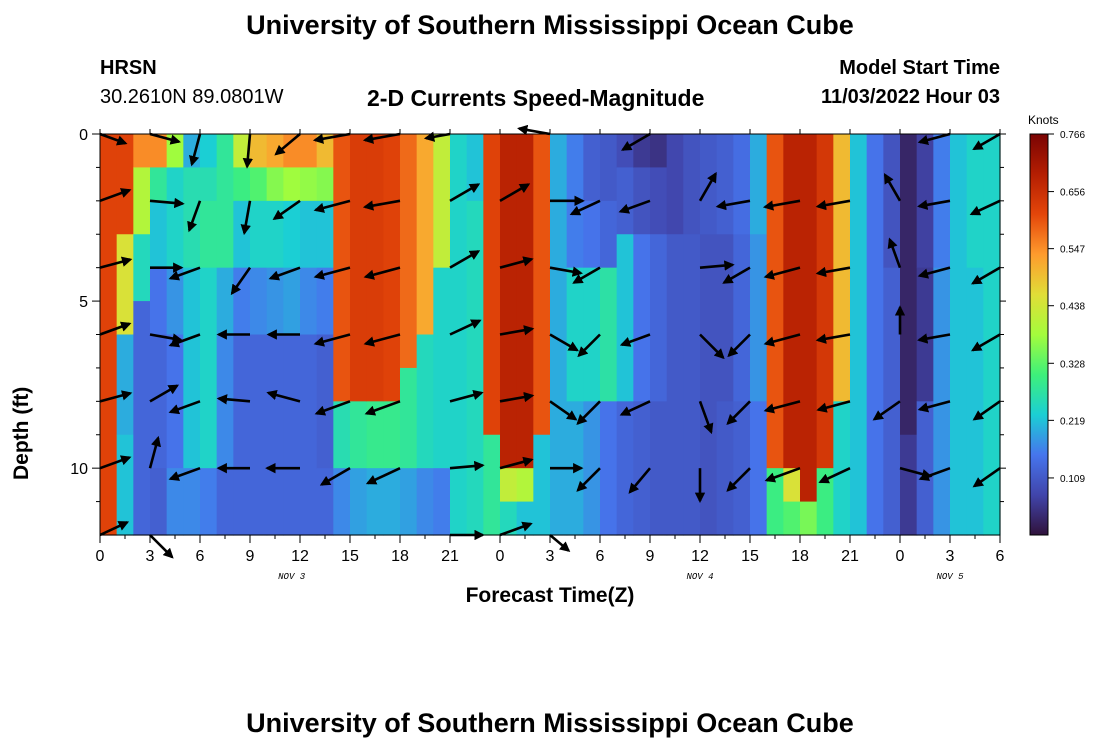 The height and width of the screenshot is (750, 1100). What do you see at coordinates (1072, 193) in the screenshot?
I see `colorbar-tick-label: 0.656` at bounding box center [1072, 193].